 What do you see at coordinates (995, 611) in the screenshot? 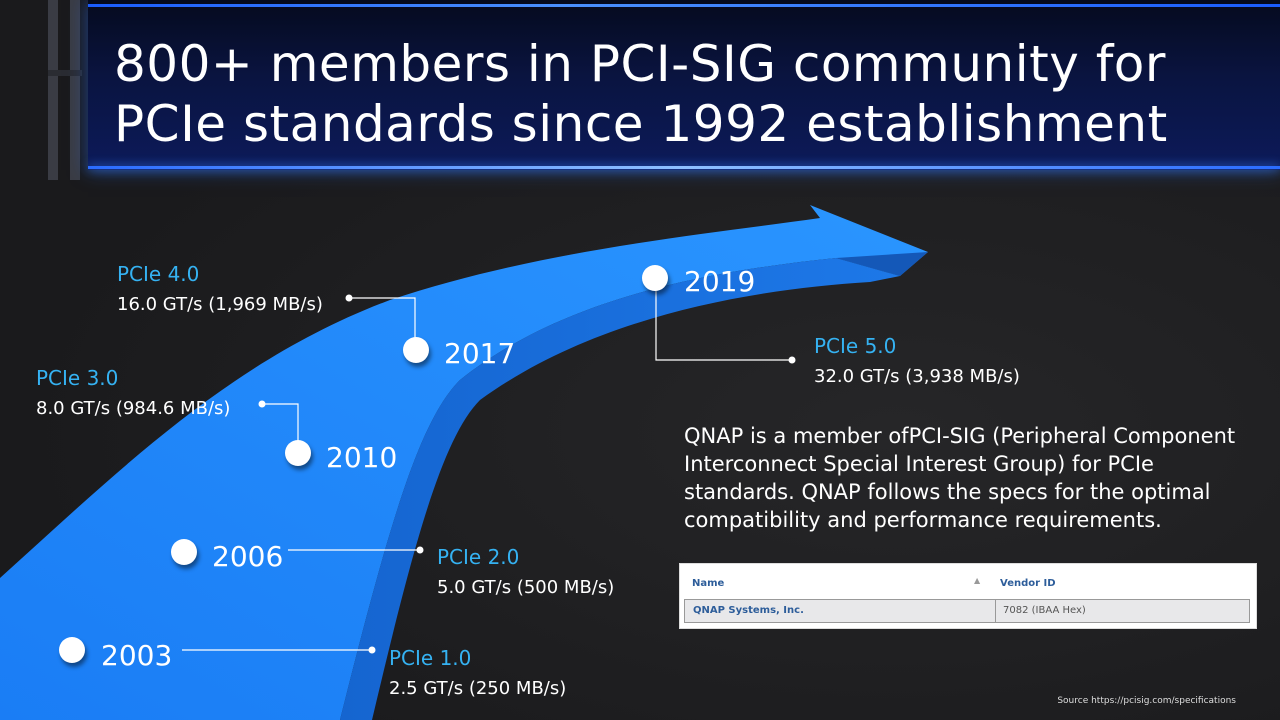
I see `cell-divider` at bounding box center [995, 611].